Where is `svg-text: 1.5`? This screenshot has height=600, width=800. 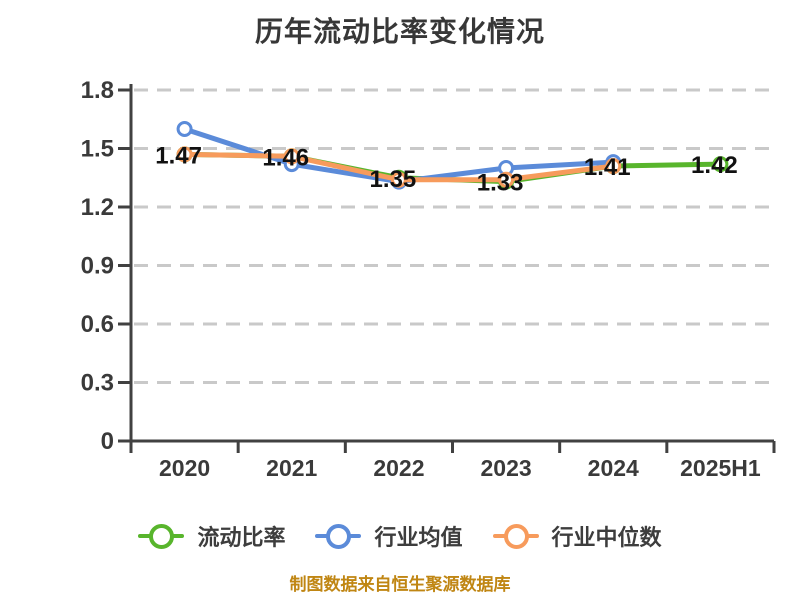 svg-text: 1.5 is located at coordinates (97, 149).